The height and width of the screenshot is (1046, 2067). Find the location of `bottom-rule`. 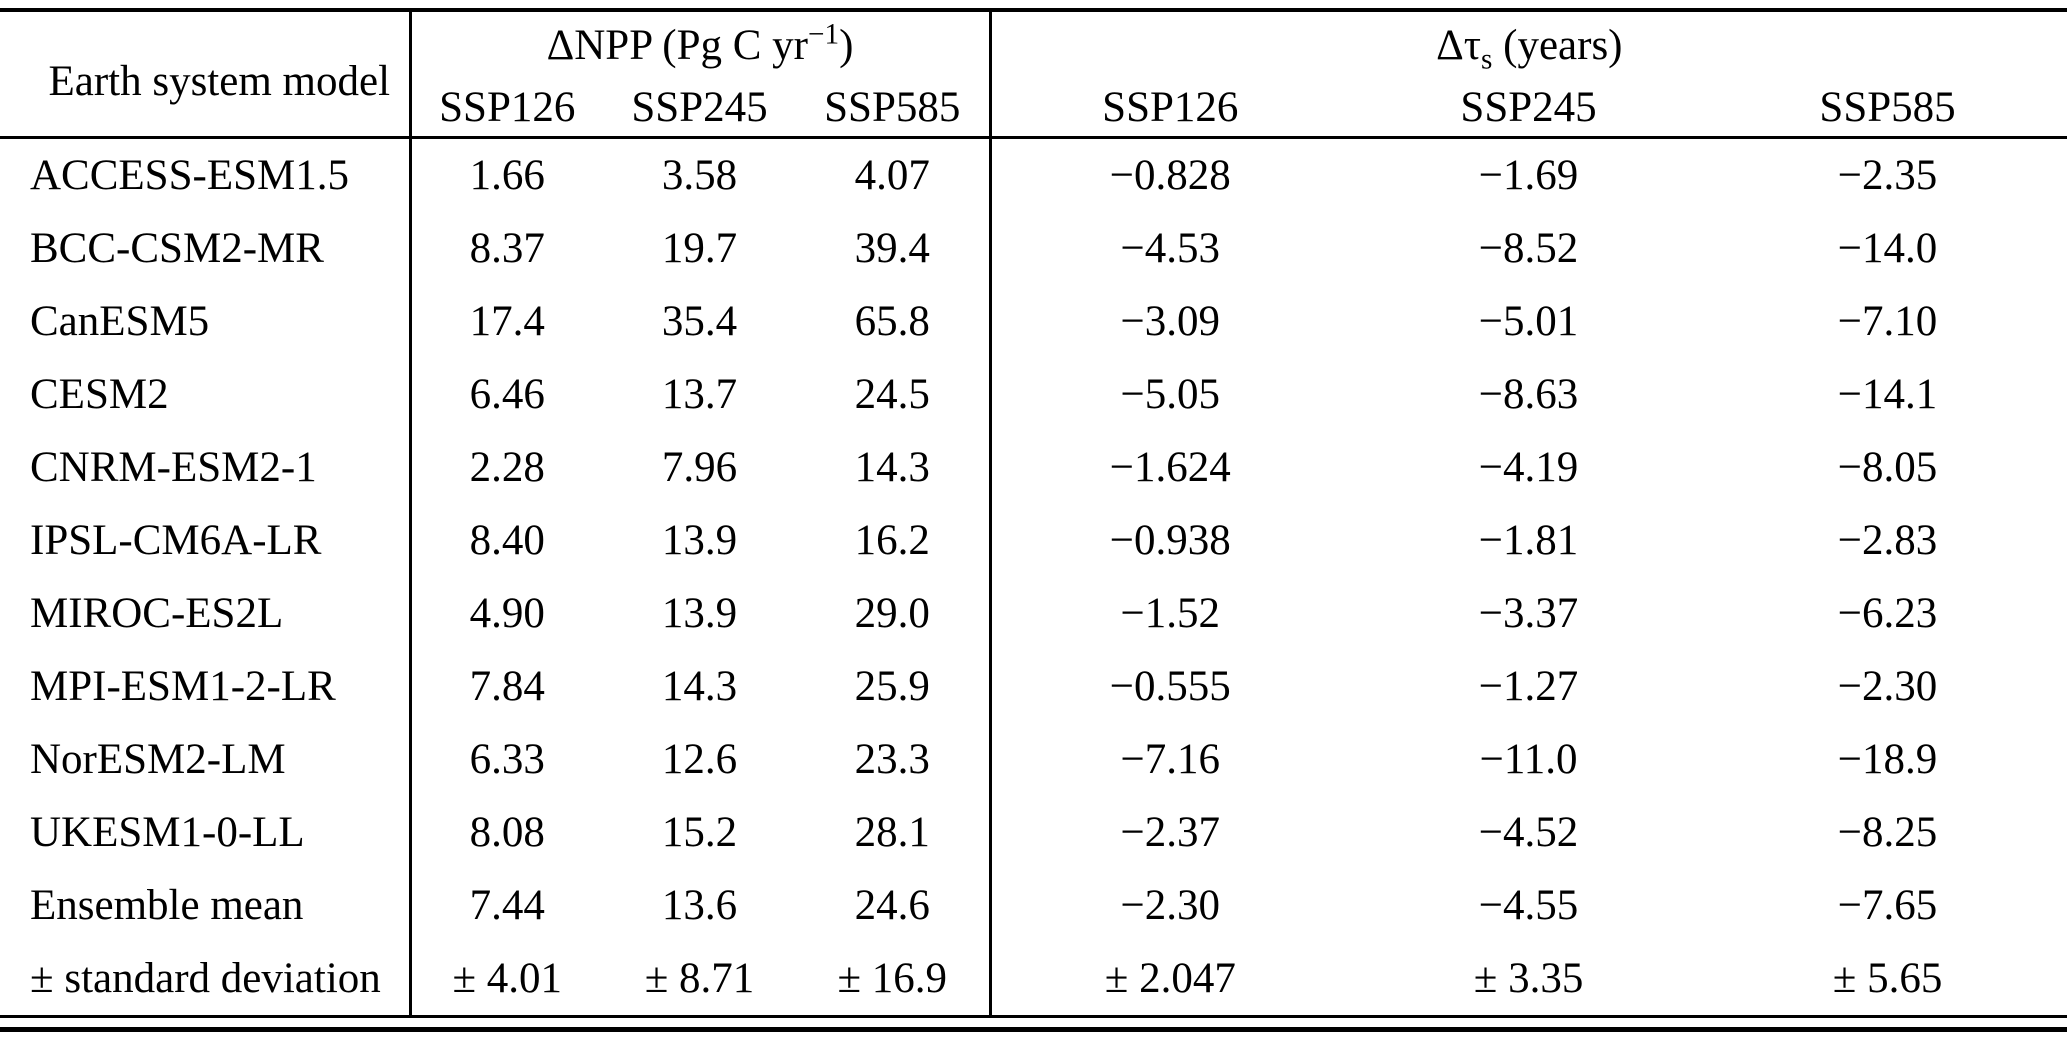

bottom-rule is located at coordinates (1033, 1029).